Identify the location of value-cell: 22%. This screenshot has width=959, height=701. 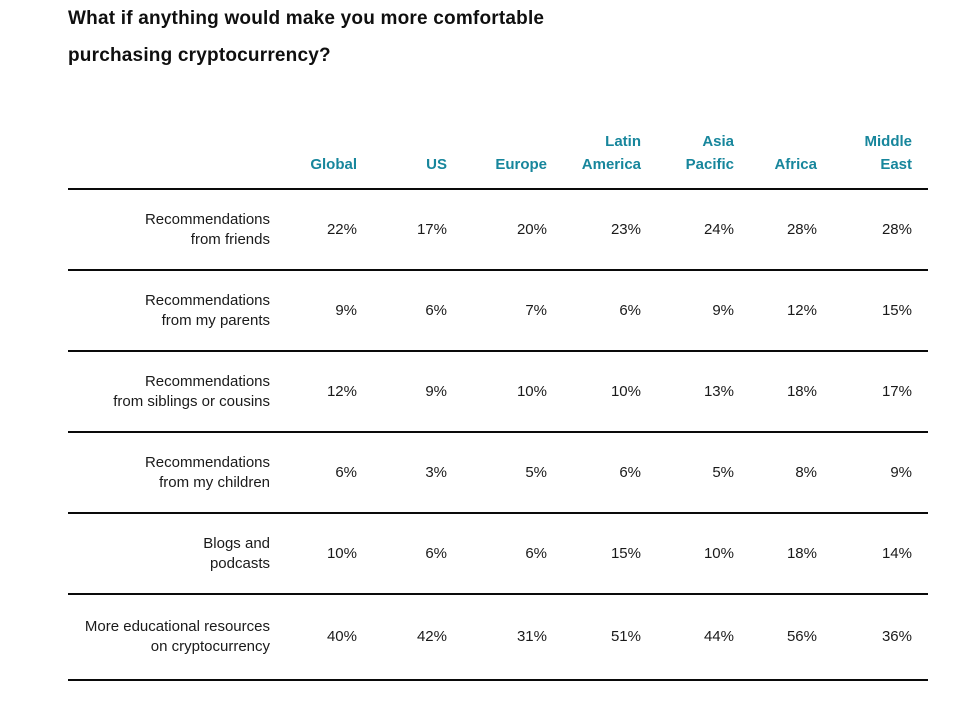
(341, 229).